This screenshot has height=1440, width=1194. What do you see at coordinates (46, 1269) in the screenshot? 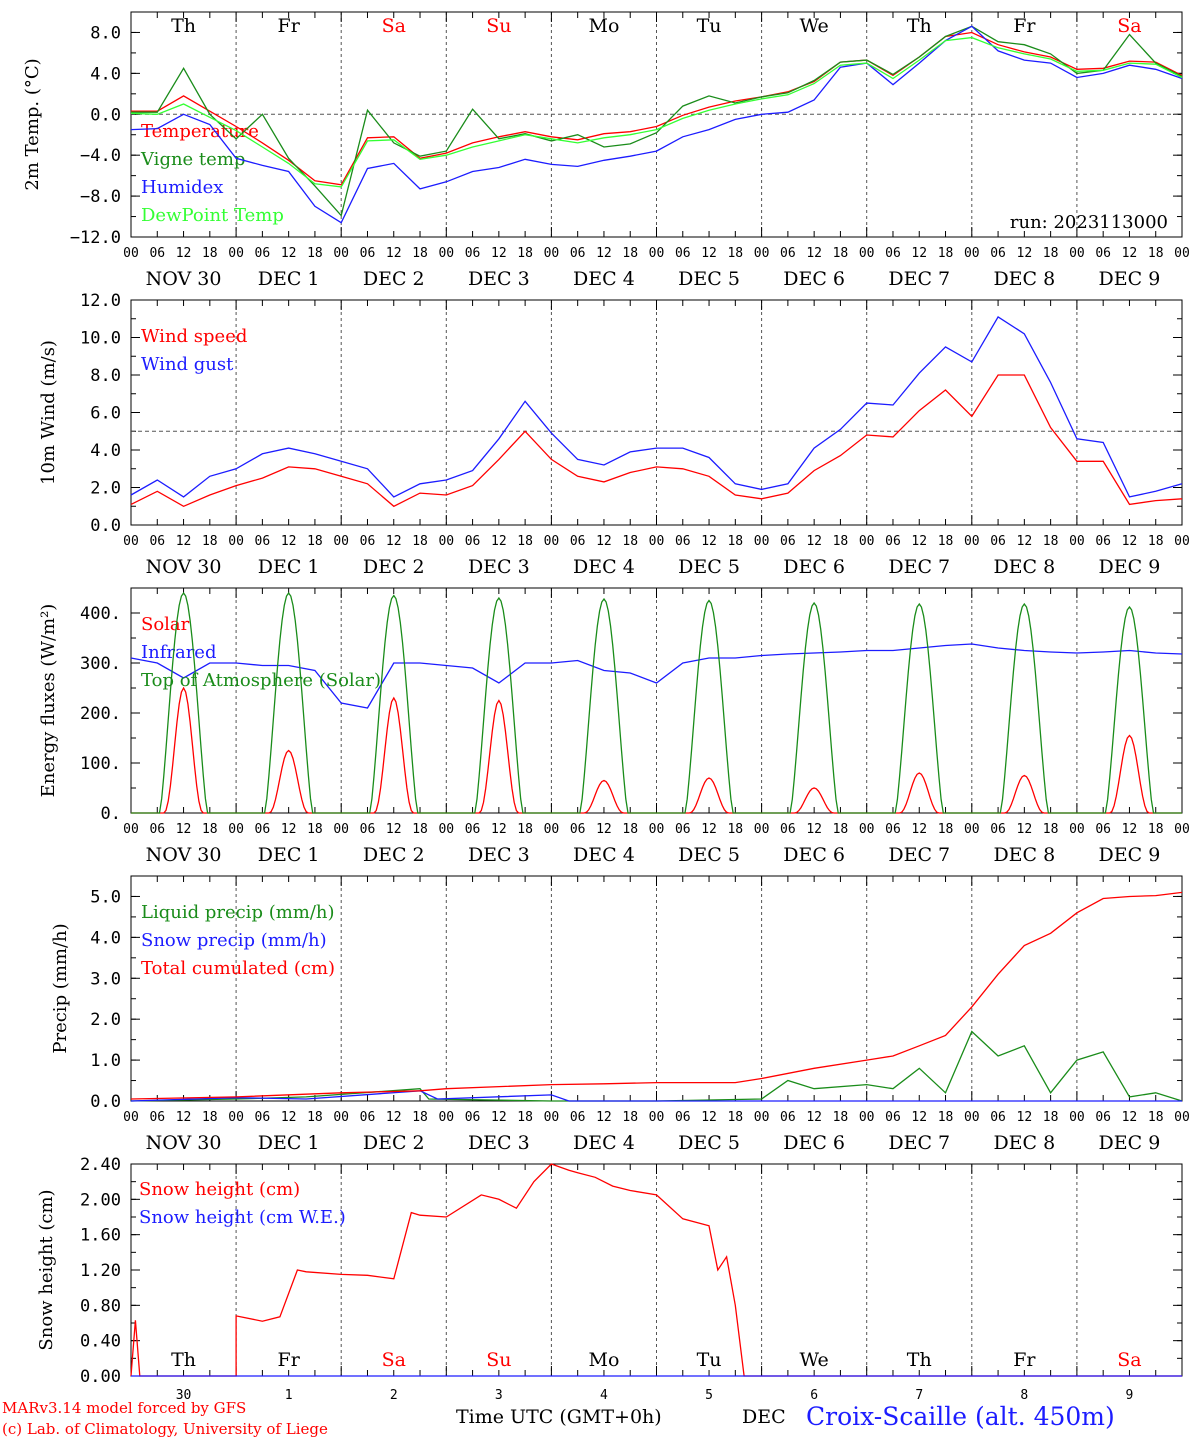
I see `y-axis-label: Snow height (cm)` at bounding box center [46, 1269].